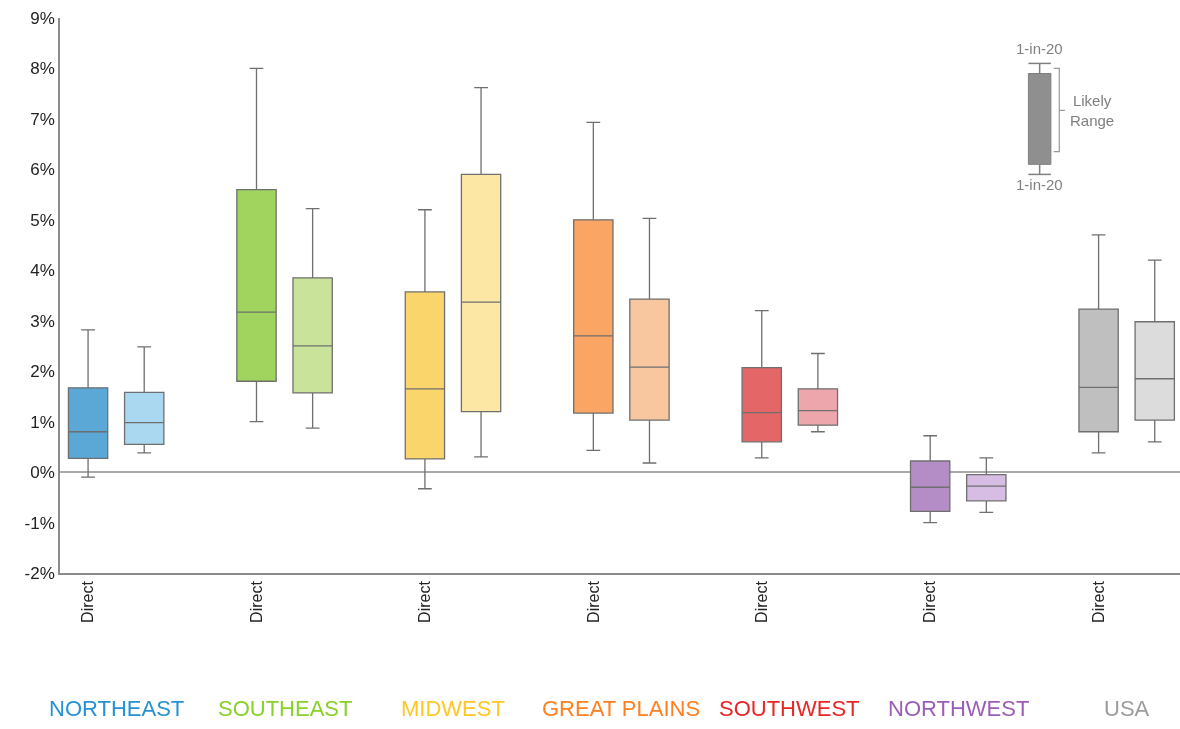 Image resolution: width=1180 pixels, height=729 pixels. Describe the element at coordinates (42, 473) in the screenshot. I see `y-tick-label: 0%` at that location.